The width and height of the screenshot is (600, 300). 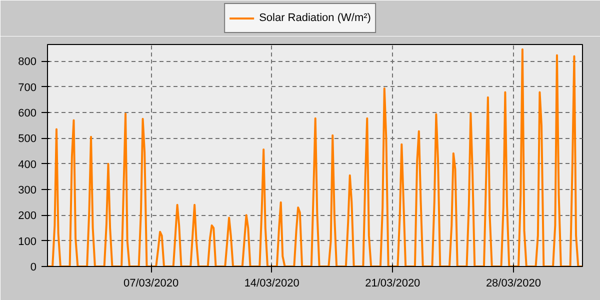 What do you see at coordinates (27, 139) in the screenshot?
I see `y-tick-label: 500` at bounding box center [27, 139].